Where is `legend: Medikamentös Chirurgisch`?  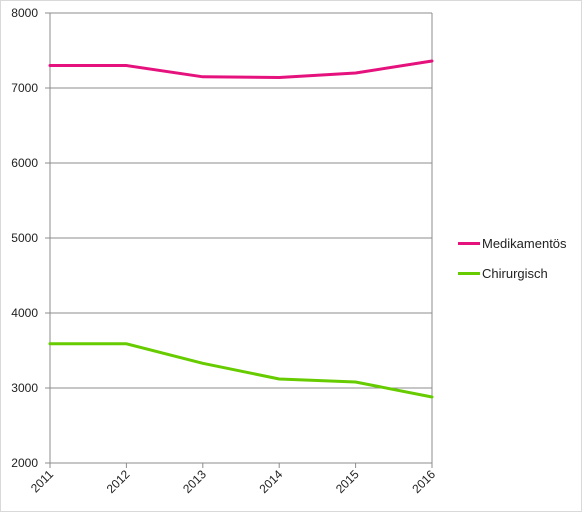
legend: Medikamentös Chirurgisch is located at coordinates (512, 258).